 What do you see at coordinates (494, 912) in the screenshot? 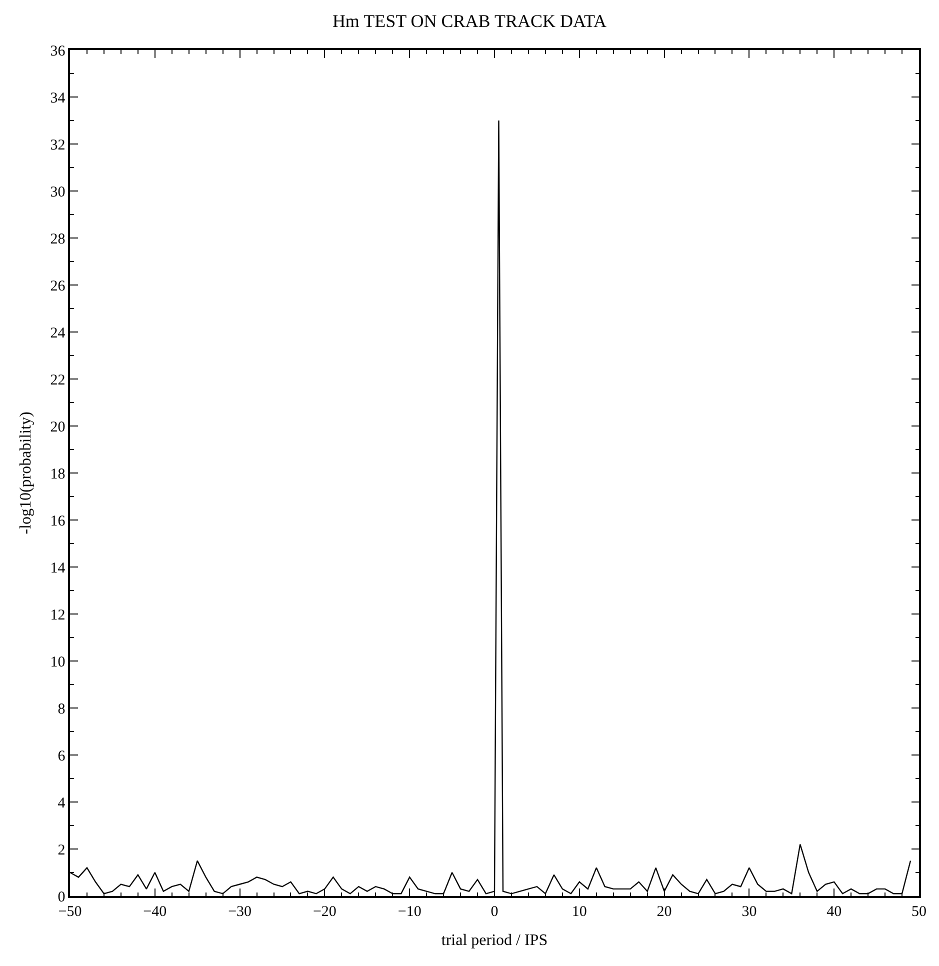
I see `x-tick-label: 0` at bounding box center [494, 912].